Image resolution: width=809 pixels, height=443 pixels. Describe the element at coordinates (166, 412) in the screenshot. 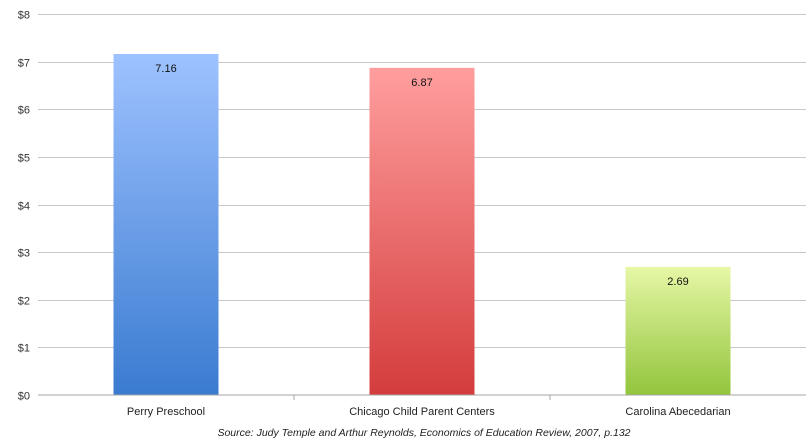

I see `category-label: Perry Preschool` at that location.